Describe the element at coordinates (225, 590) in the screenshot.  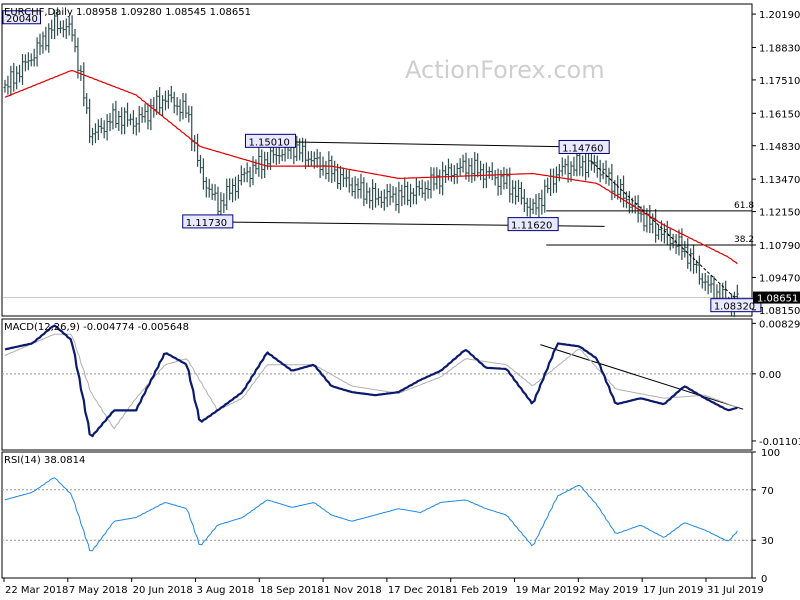
I see `x-tick-label: 3 Aug 2018` at that location.